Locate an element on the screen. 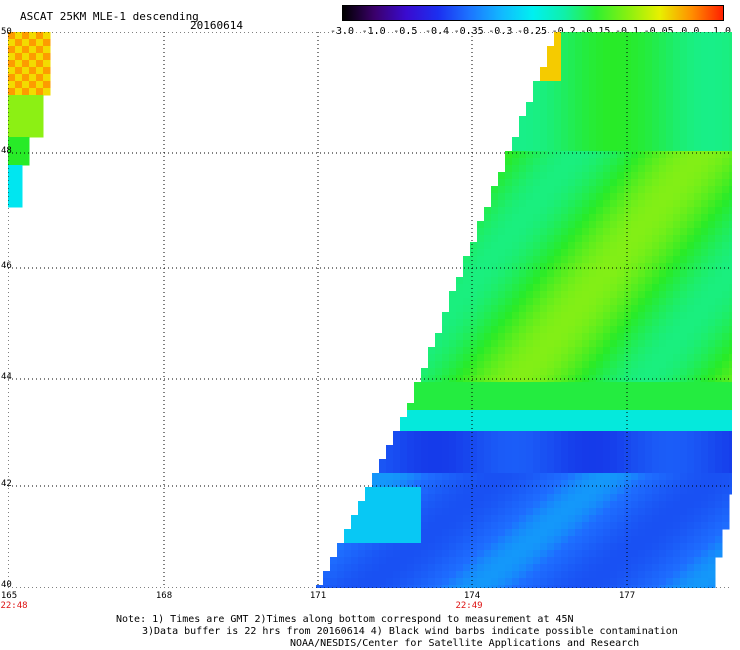 This screenshot has height=650, width=740. colorbar-label: -1.0 is located at coordinates (373, 31).